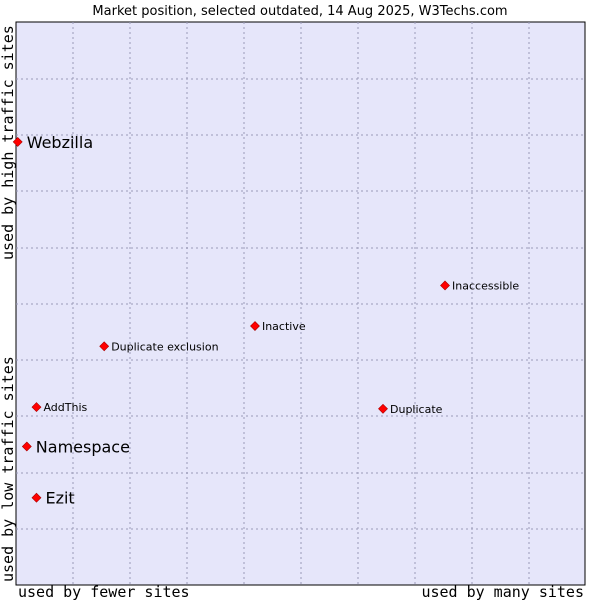  What do you see at coordinates (65, 407) in the screenshot?
I see `point-label: AddThis` at bounding box center [65, 407].